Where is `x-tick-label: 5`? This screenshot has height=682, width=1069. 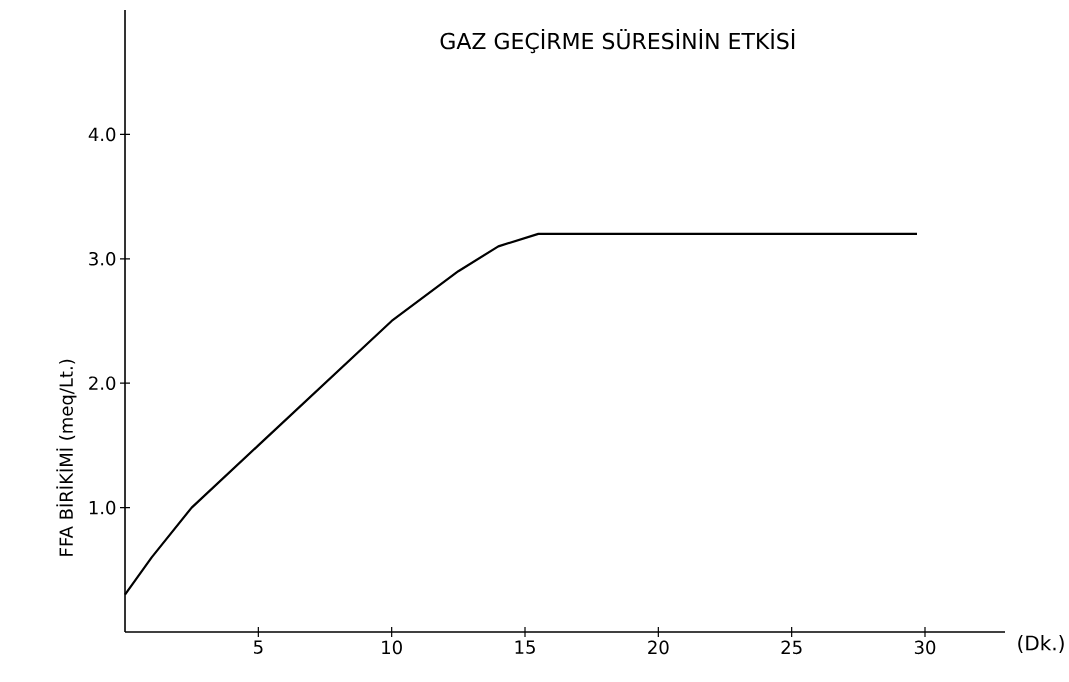 x-tick-label: 5 is located at coordinates (258, 647).